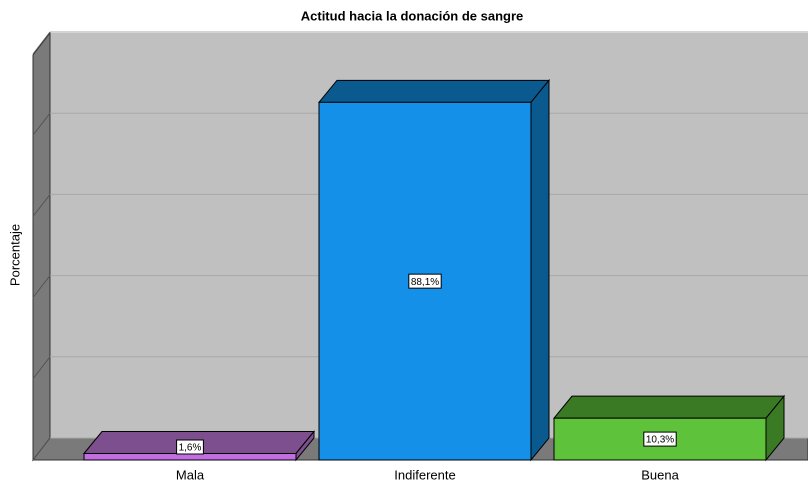 The height and width of the screenshot is (483, 808). I want to click on value-label: 10,3%, so click(660, 440).